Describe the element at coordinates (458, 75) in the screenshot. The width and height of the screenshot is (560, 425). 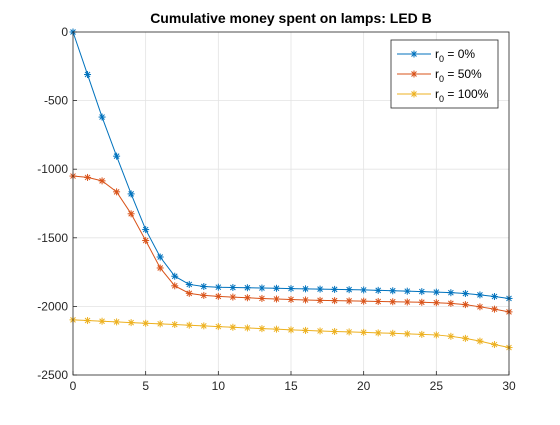
I see `legend-label: r0 = 50%` at that location.